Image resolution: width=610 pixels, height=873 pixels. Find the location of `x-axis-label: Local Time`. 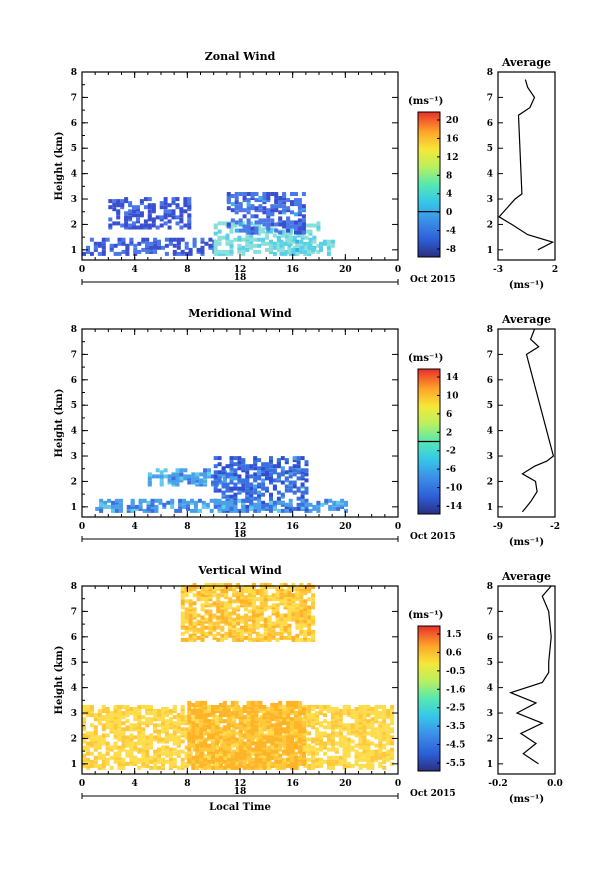

x-axis-label: Local Time is located at coordinates (240, 807).